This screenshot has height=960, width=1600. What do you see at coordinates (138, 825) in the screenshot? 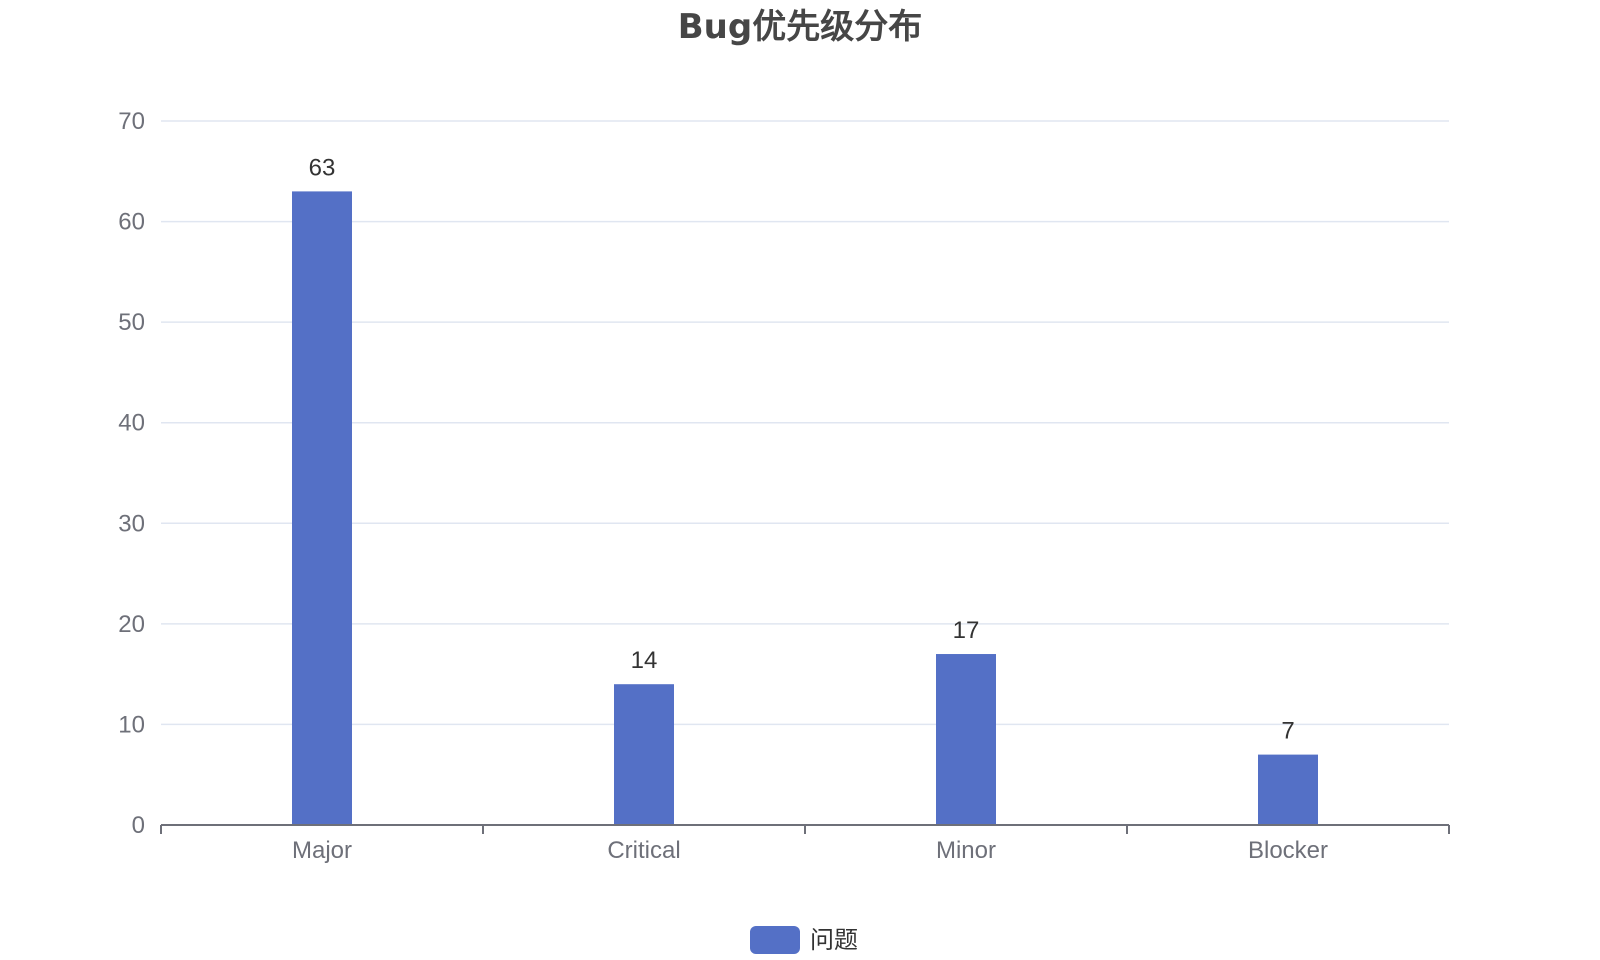
I see `y-tick-label: 0` at bounding box center [138, 825].